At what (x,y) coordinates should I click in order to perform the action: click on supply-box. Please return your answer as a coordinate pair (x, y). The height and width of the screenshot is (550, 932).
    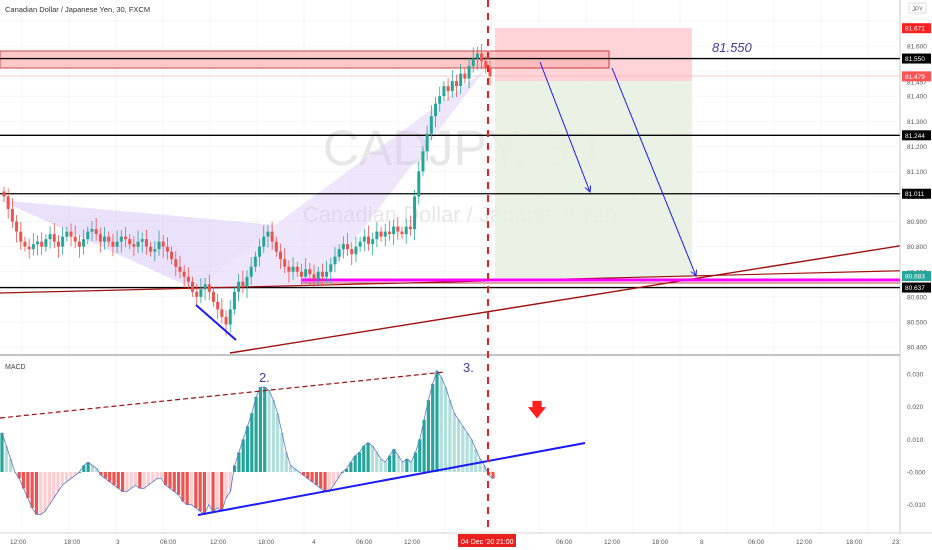
    Looking at the image, I should click on (305, 59).